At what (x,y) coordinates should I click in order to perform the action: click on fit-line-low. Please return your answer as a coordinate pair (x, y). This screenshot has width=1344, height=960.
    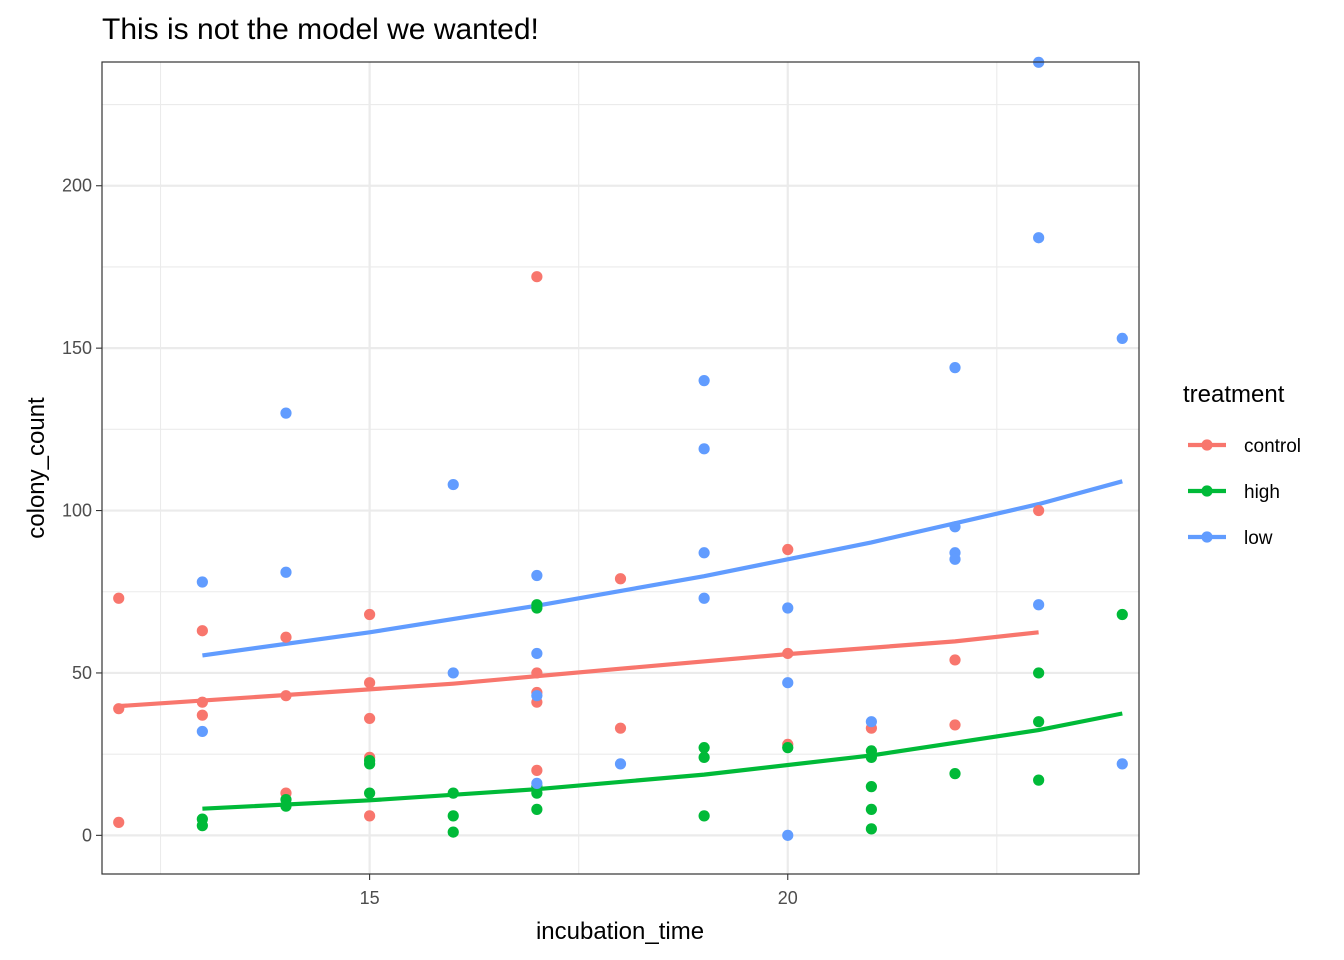
    Looking at the image, I should click on (662, 568).